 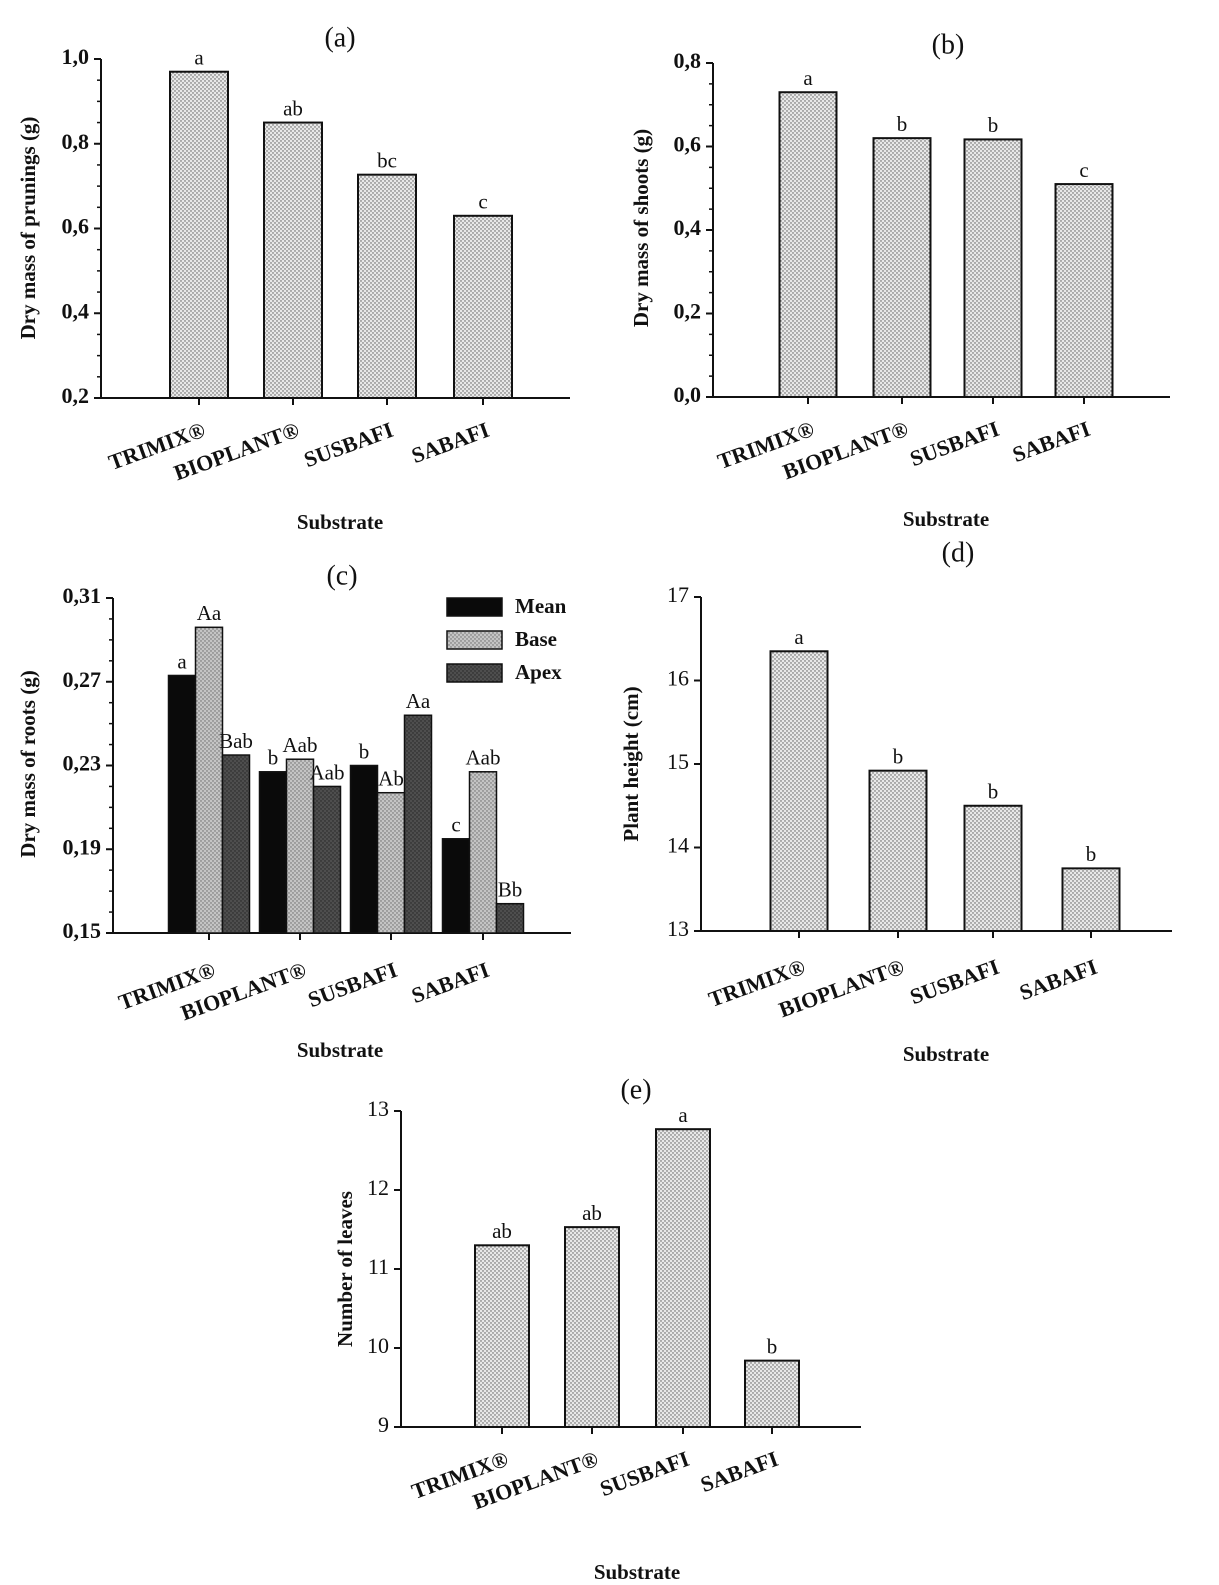 What do you see at coordinates (341, 575) in the screenshot?
I see `panel-label-c: (c)` at bounding box center [341, 575].